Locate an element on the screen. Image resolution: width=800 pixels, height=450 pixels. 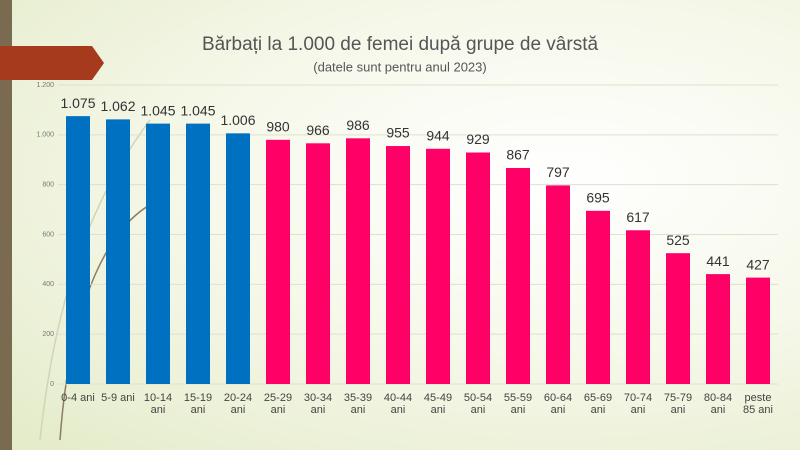
data-label: 427 is located at coordinates (758, 264).